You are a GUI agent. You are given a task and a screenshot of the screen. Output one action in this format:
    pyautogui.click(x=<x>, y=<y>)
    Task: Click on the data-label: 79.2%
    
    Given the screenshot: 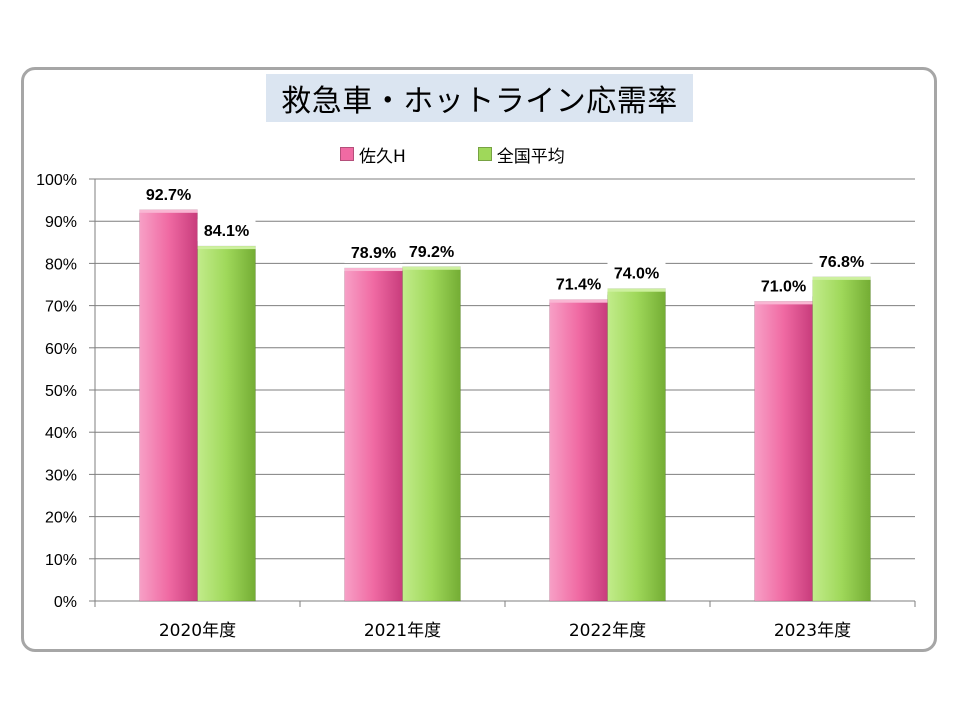 What is the action you would take?
    pyautogui.click(x=431, y=252)
    